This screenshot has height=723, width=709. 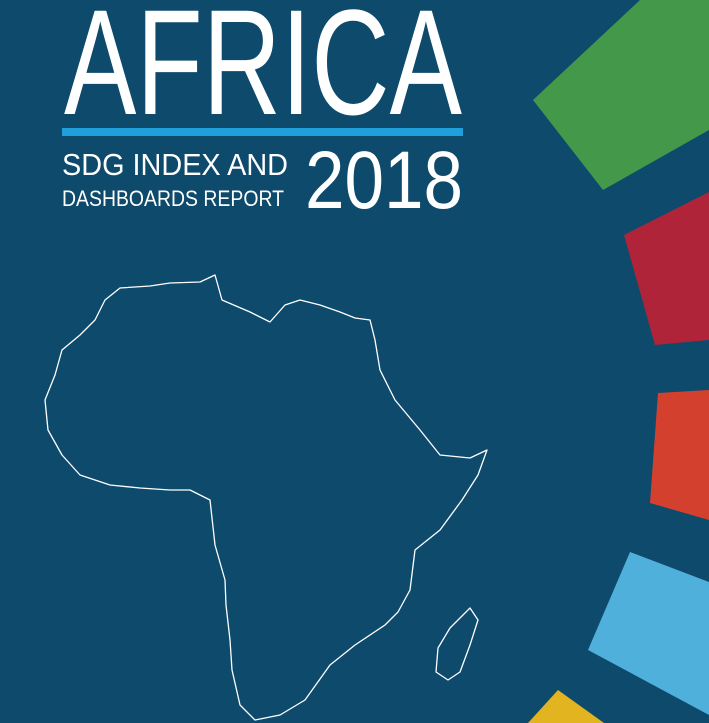 I want to click on subtitle-line: DASHBOARDS REPORT, so click(x=173, y=198).